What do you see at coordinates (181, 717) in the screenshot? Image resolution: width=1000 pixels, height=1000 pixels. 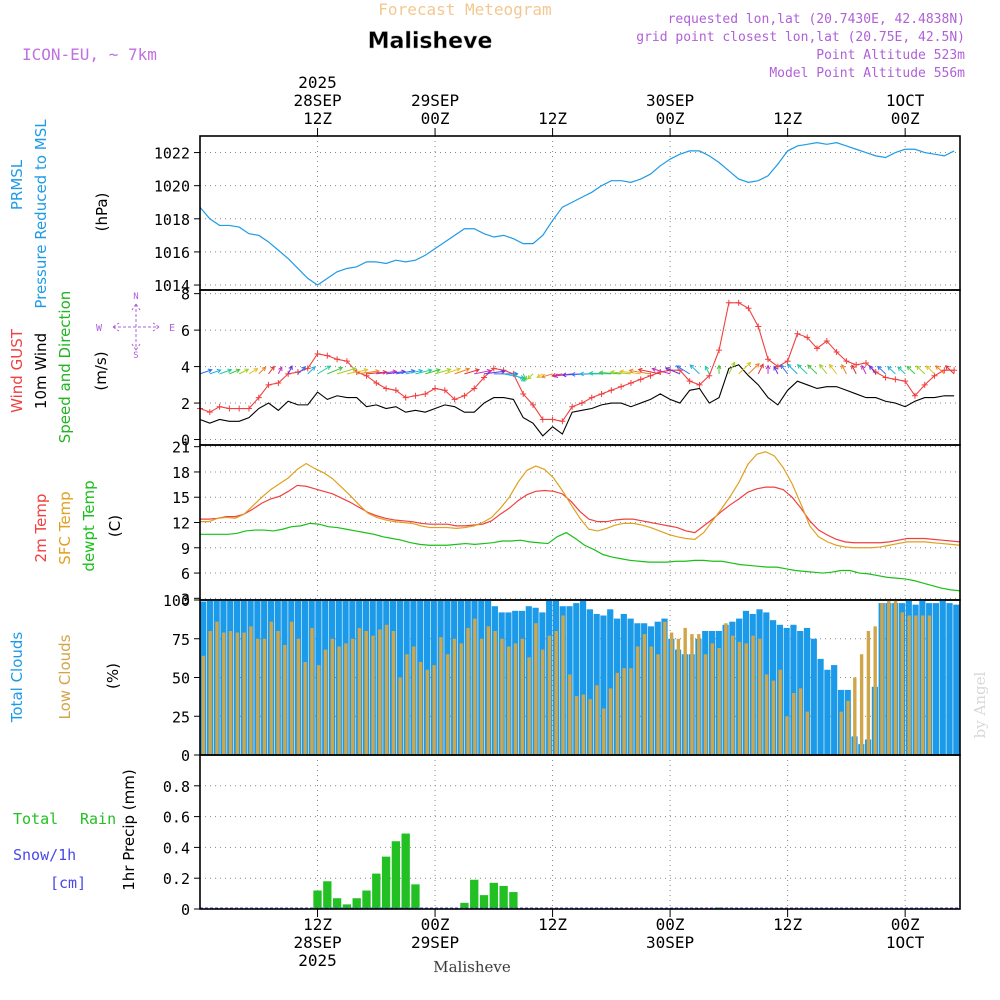 I see `clouds-ytick-label: 25` at bounding box center [181, 717].